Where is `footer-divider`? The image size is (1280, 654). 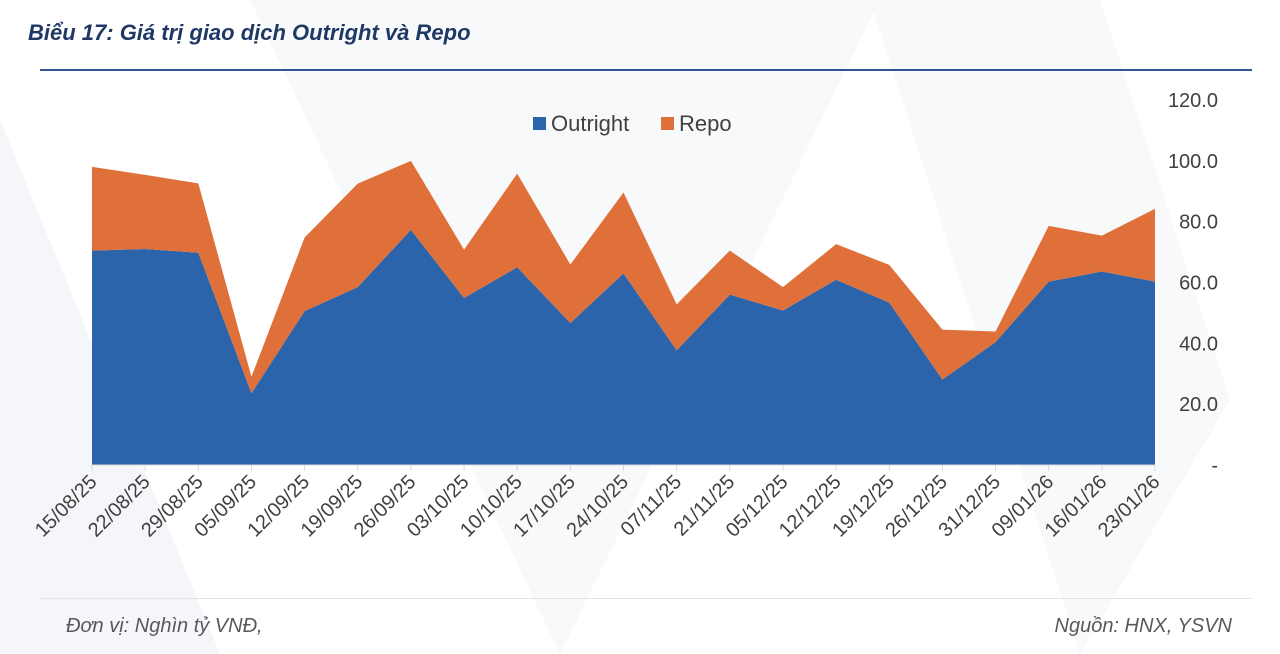
footer-divider is located at coordinates (646, 598).